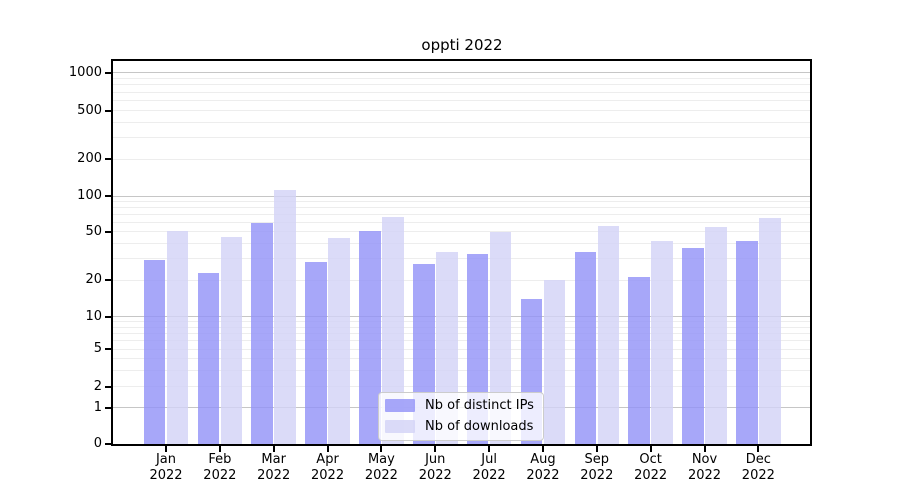 This screenshot has width=900, height=500. I want to click on x-tick-label: Aug 2022, so click(543, 467).